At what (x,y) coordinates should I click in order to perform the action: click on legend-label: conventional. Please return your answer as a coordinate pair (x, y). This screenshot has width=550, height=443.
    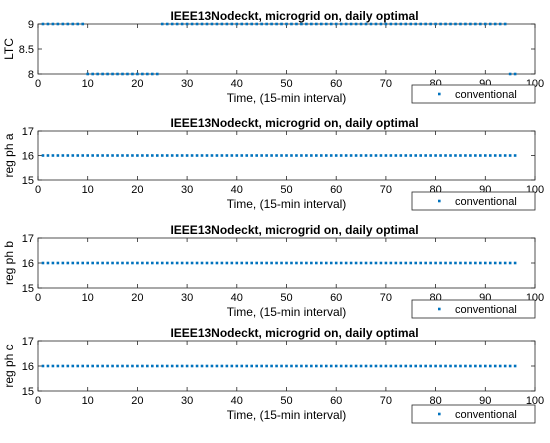
    Looking at the image, I should click on (486, 202).